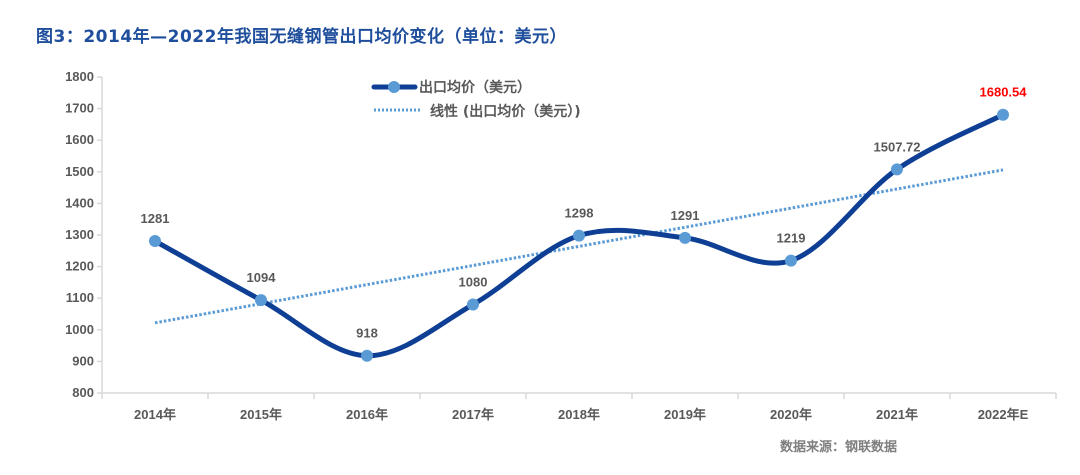 The width and height of the screenshot is (1080, 475). What do you see at coordinates (79, 329) in the screenshot?
I see `y-tick-label: 1000` at bounding box center [79, 329].